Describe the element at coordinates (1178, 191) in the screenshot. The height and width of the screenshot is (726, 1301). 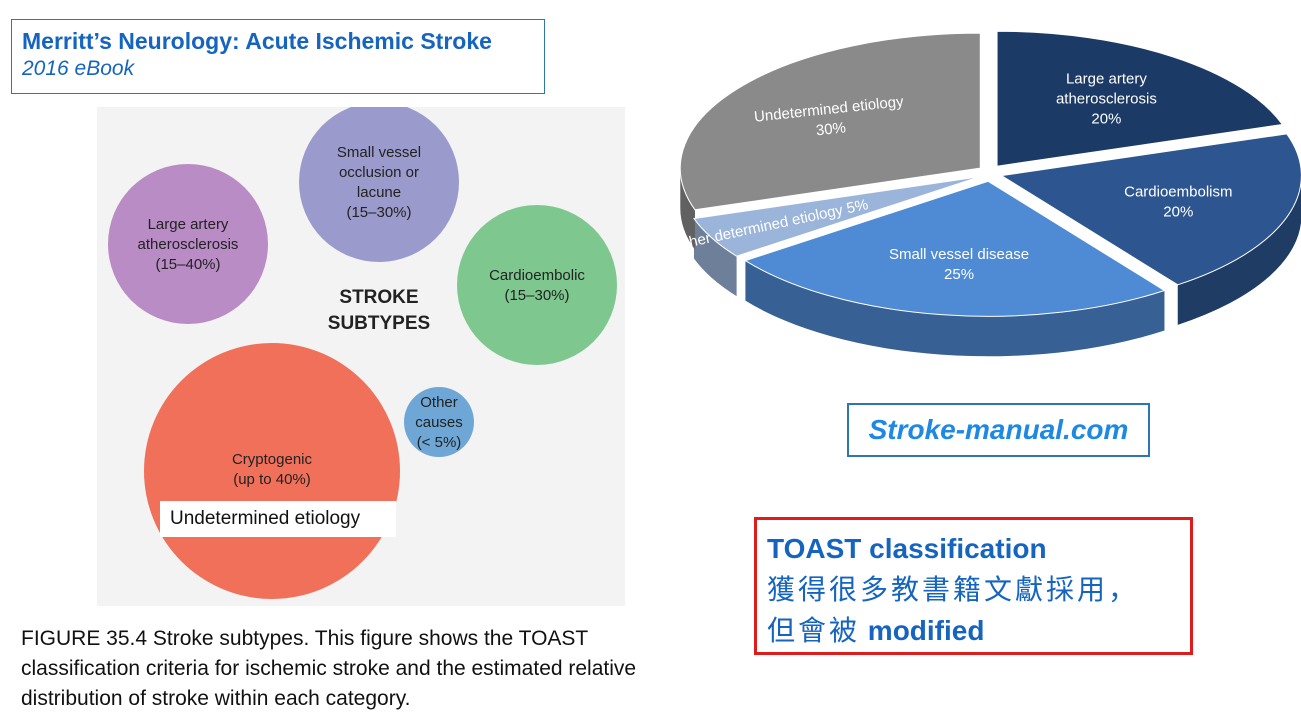
I see `pie-label-cardioembolism: Cardioembolism` at that location.